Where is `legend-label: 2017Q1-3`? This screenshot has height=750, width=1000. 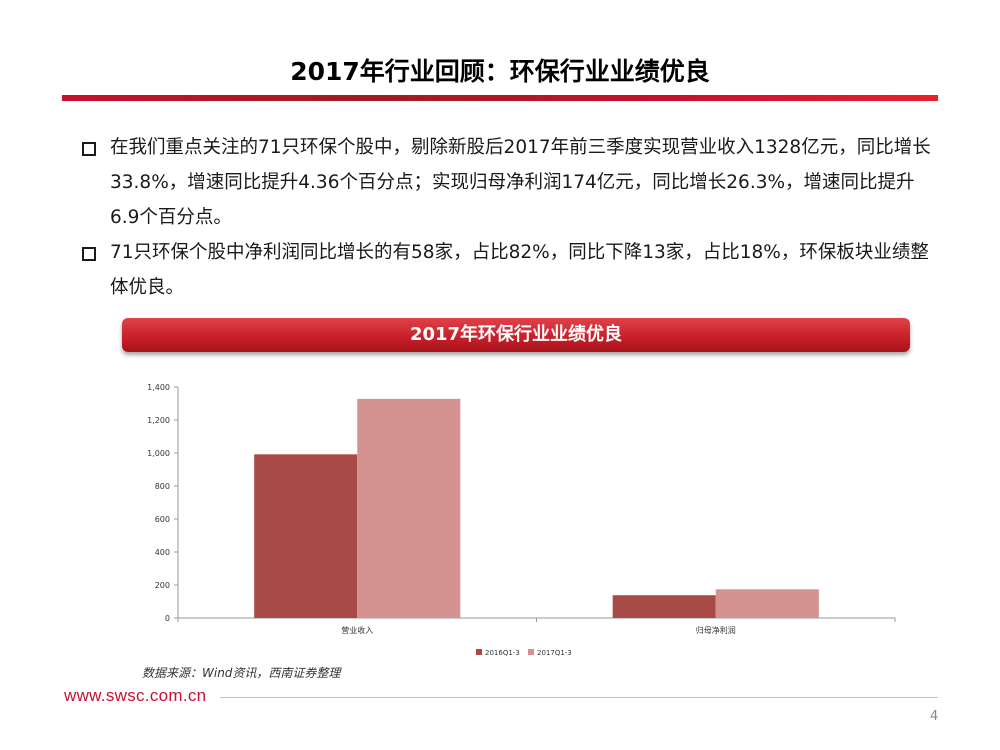
legend-label: 2017Q1-3 is located at coordinates (554, 653).